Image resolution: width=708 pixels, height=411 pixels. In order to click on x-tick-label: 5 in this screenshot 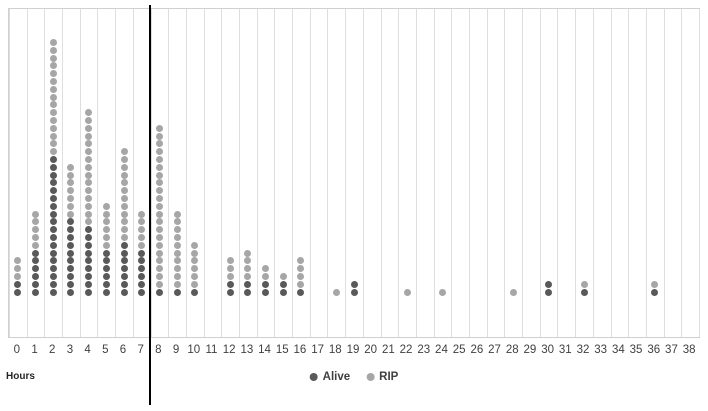, I will do `click(105, 350)`.